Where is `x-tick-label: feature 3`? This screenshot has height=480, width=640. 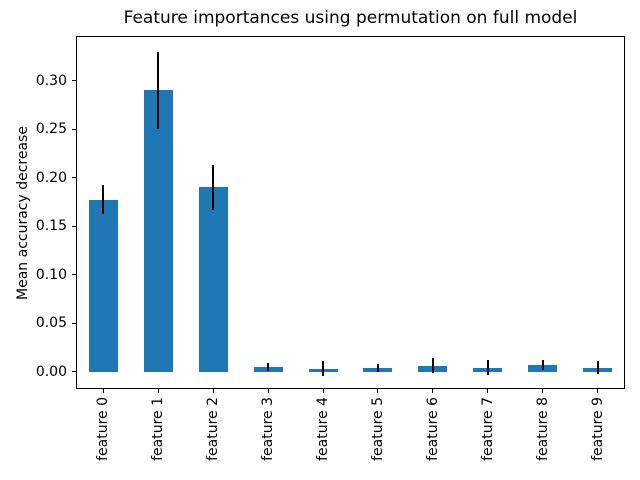
x-tick-label: feature 3 is located at coordinates (268, 429).